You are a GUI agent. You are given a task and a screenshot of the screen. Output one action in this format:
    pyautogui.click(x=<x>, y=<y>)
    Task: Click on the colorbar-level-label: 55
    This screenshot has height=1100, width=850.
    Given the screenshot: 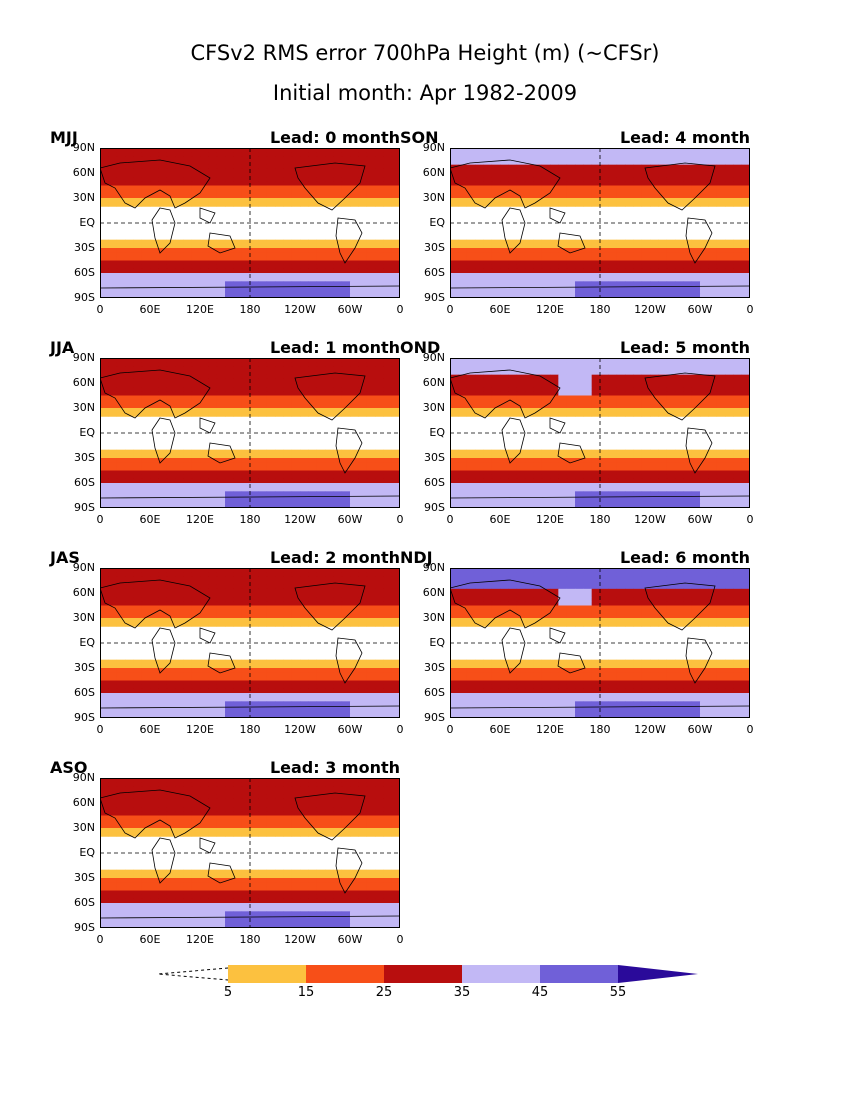 What is the action you would take?
    pyautogui.click(x=618, y=992)
    